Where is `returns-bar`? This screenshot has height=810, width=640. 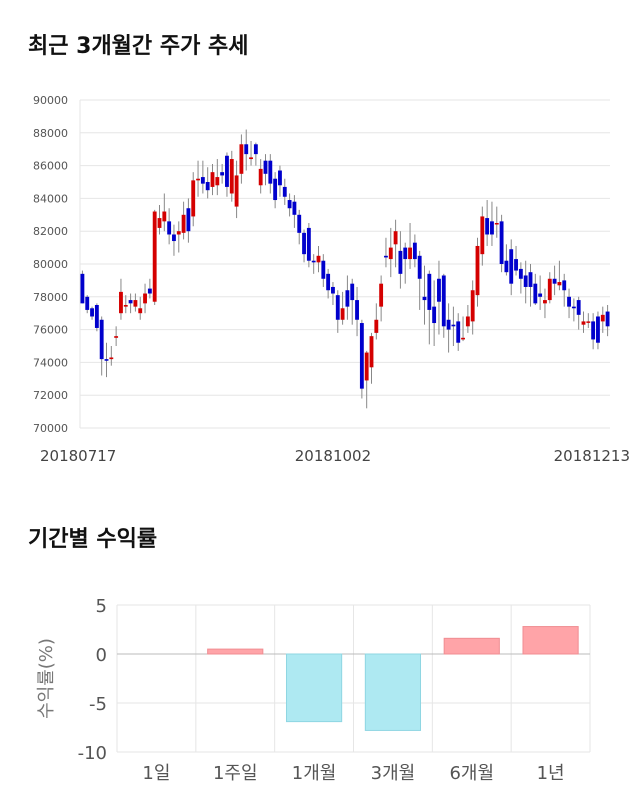 returns-bar is located at coordinates (235, 651).